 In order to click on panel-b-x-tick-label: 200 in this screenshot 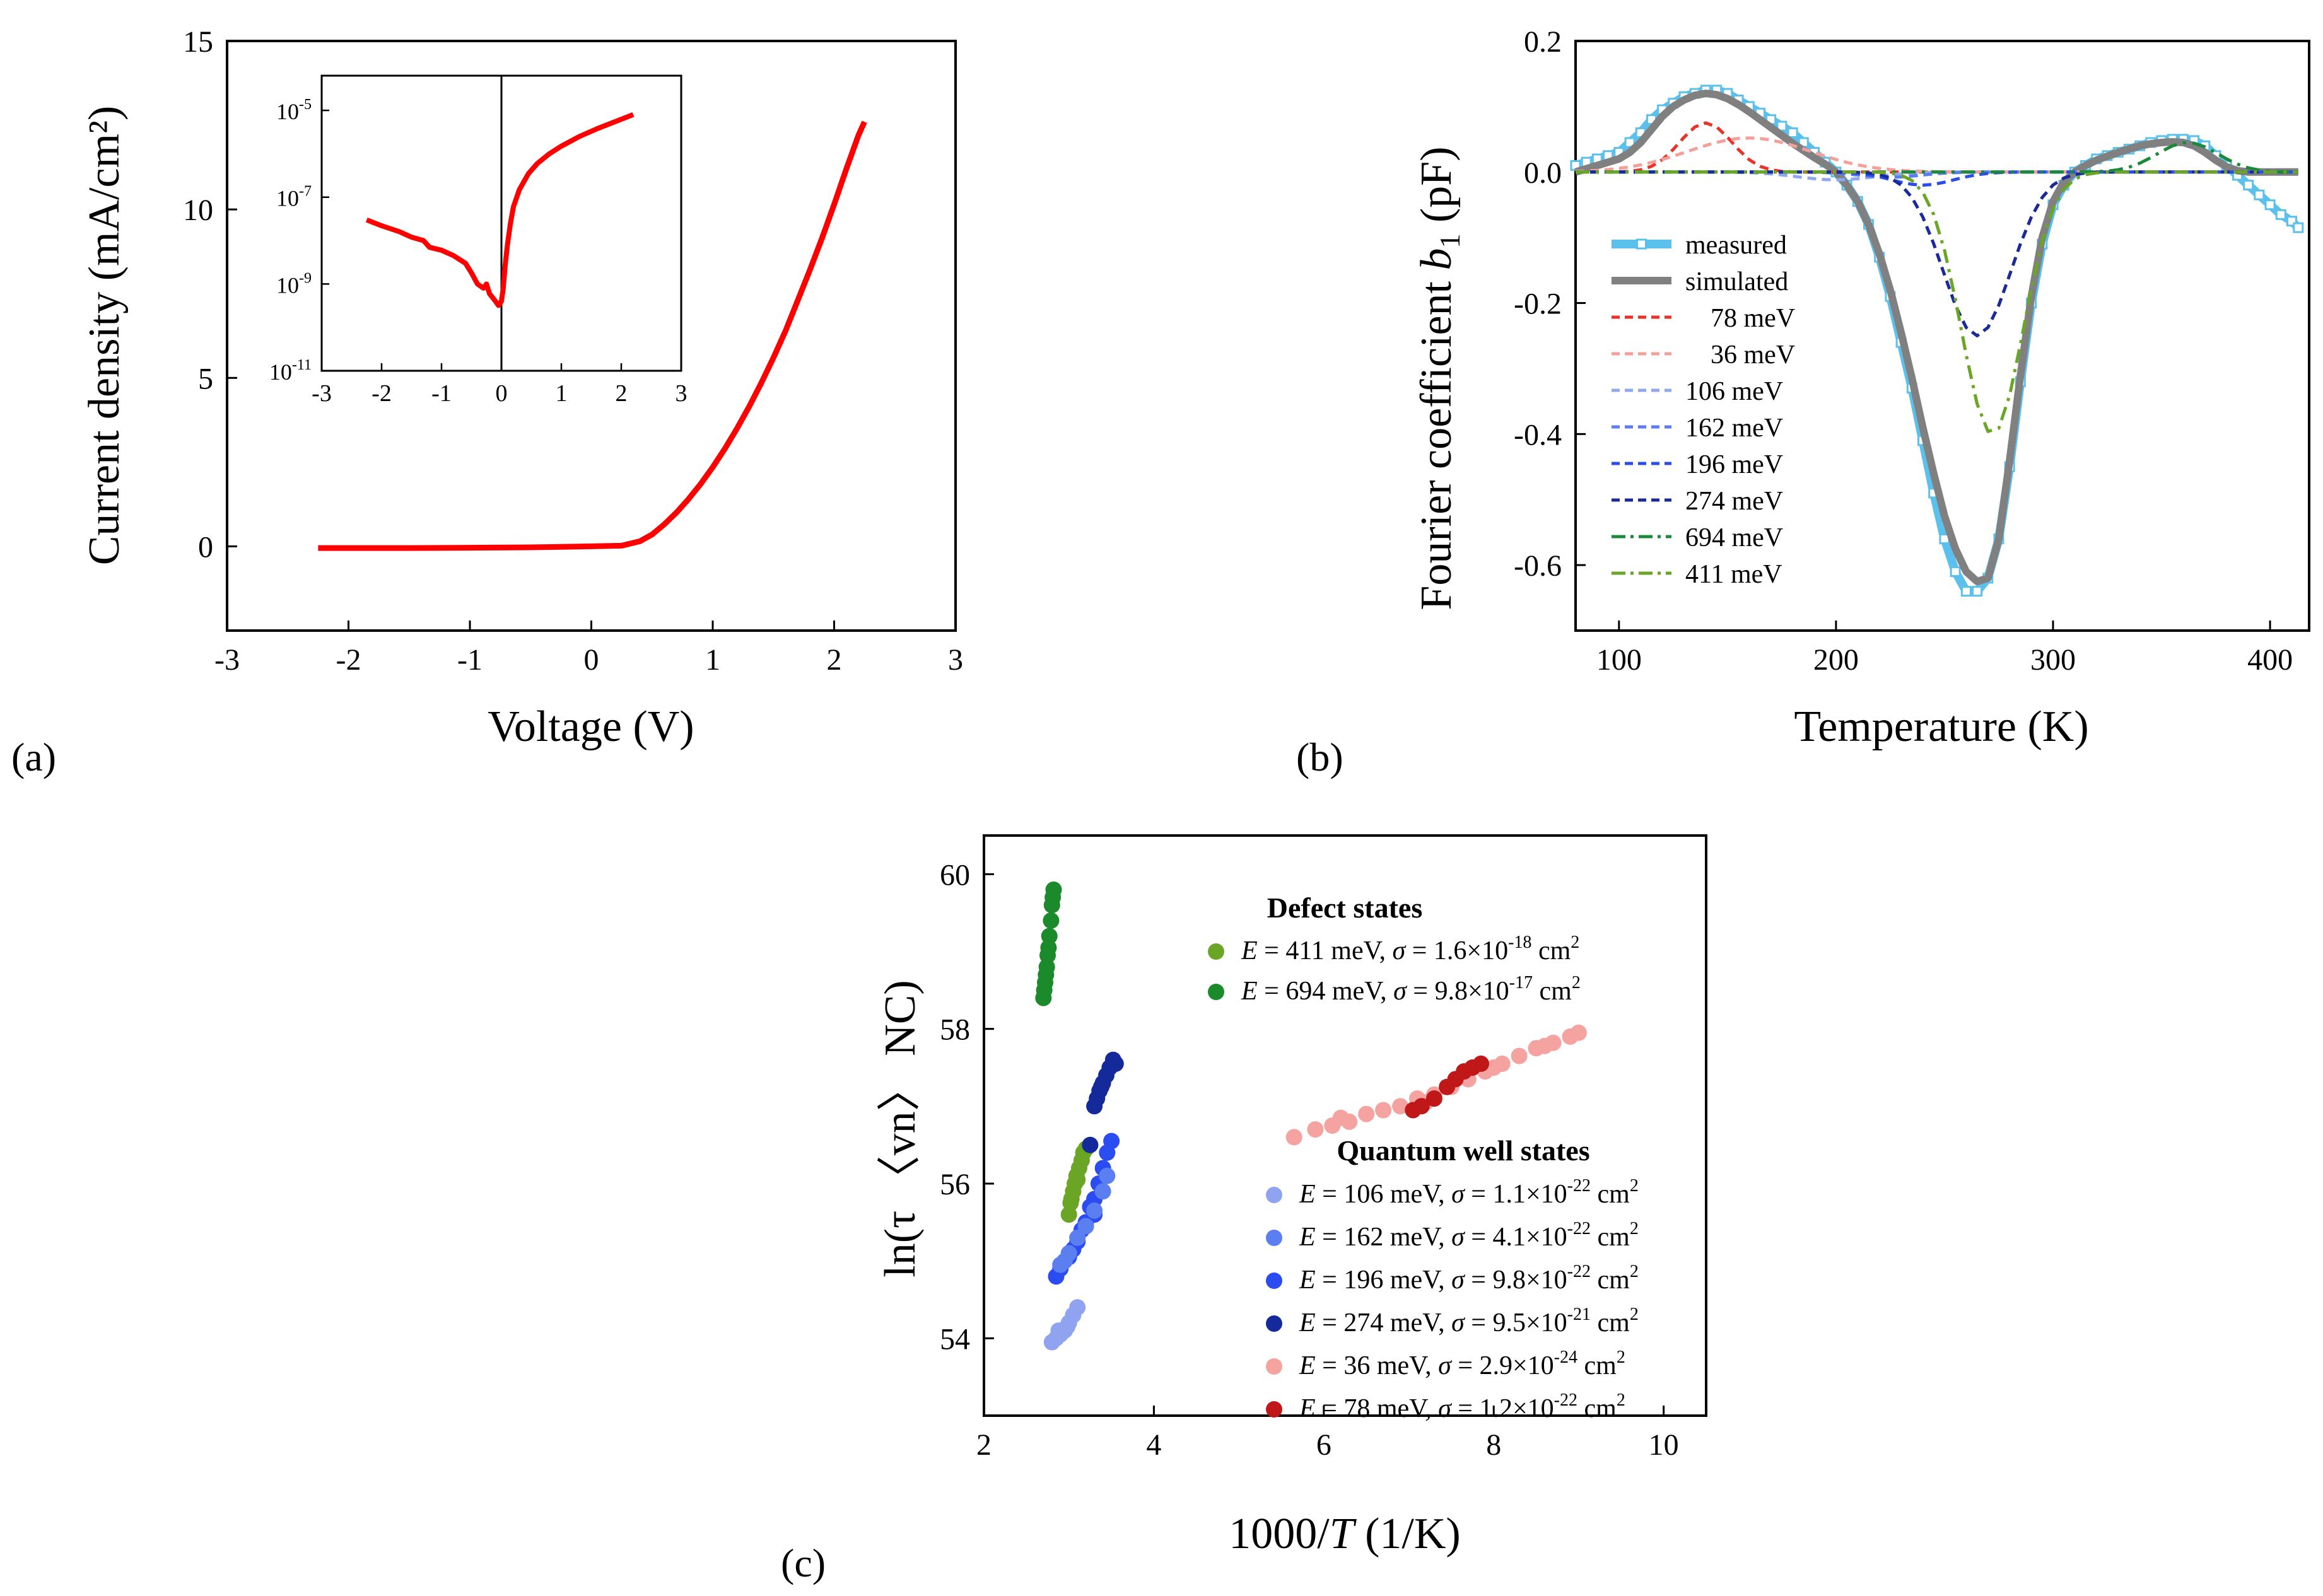, I will do `click(1836, 660)`.